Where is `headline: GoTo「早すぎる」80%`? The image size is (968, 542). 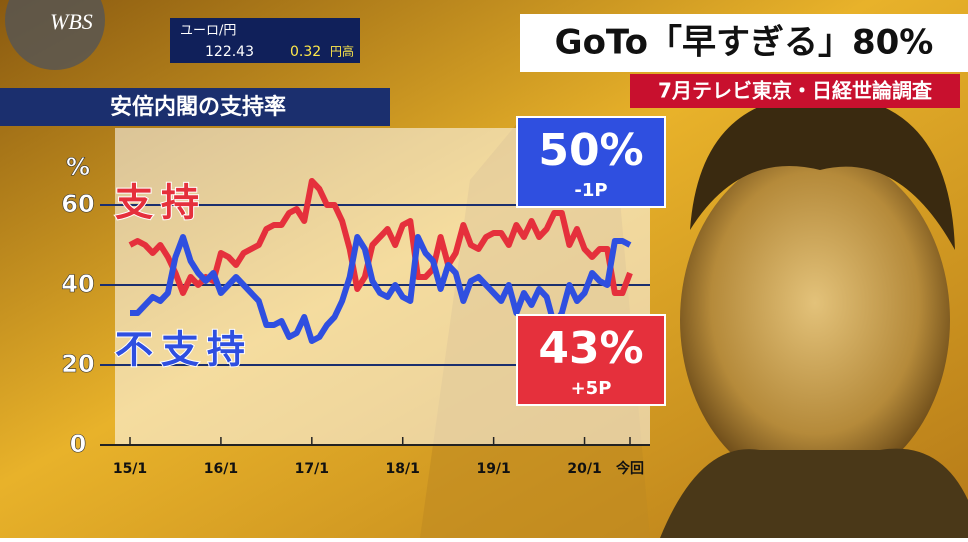 headline: GoTo「早すぎる」80% is located at coordinates (744, 43).